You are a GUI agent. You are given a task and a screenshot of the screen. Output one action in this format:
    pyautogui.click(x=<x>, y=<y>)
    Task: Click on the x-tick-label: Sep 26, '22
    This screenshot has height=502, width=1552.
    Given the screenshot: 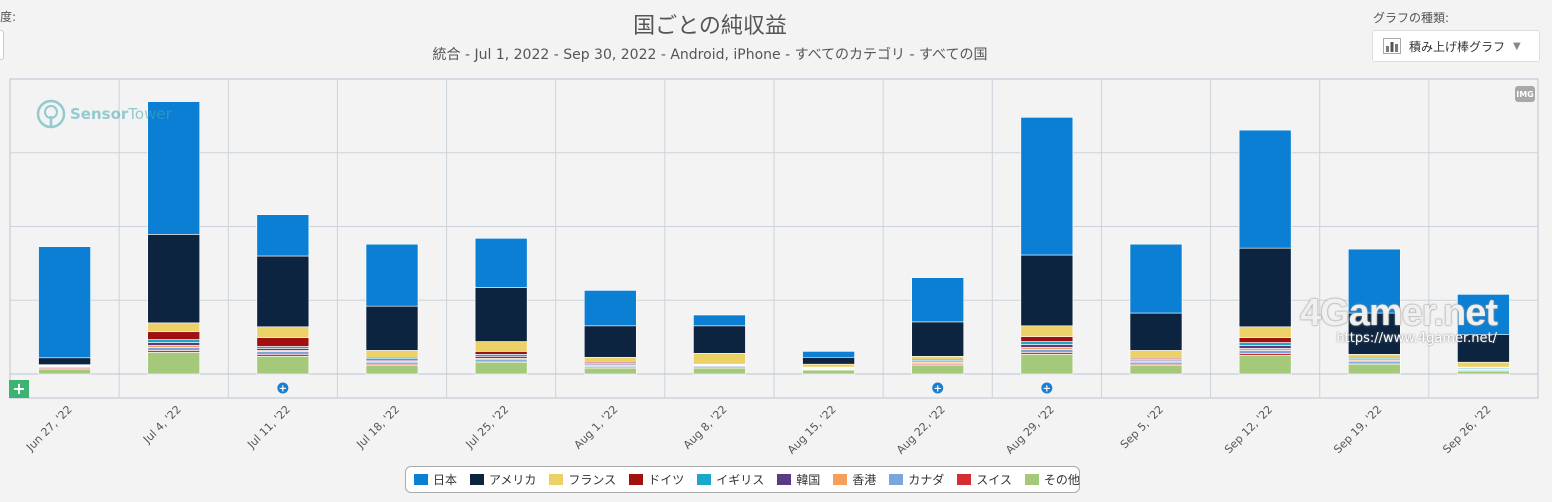 What is the action you would take?
    pyautogui.click(x=1466, y=429)
    